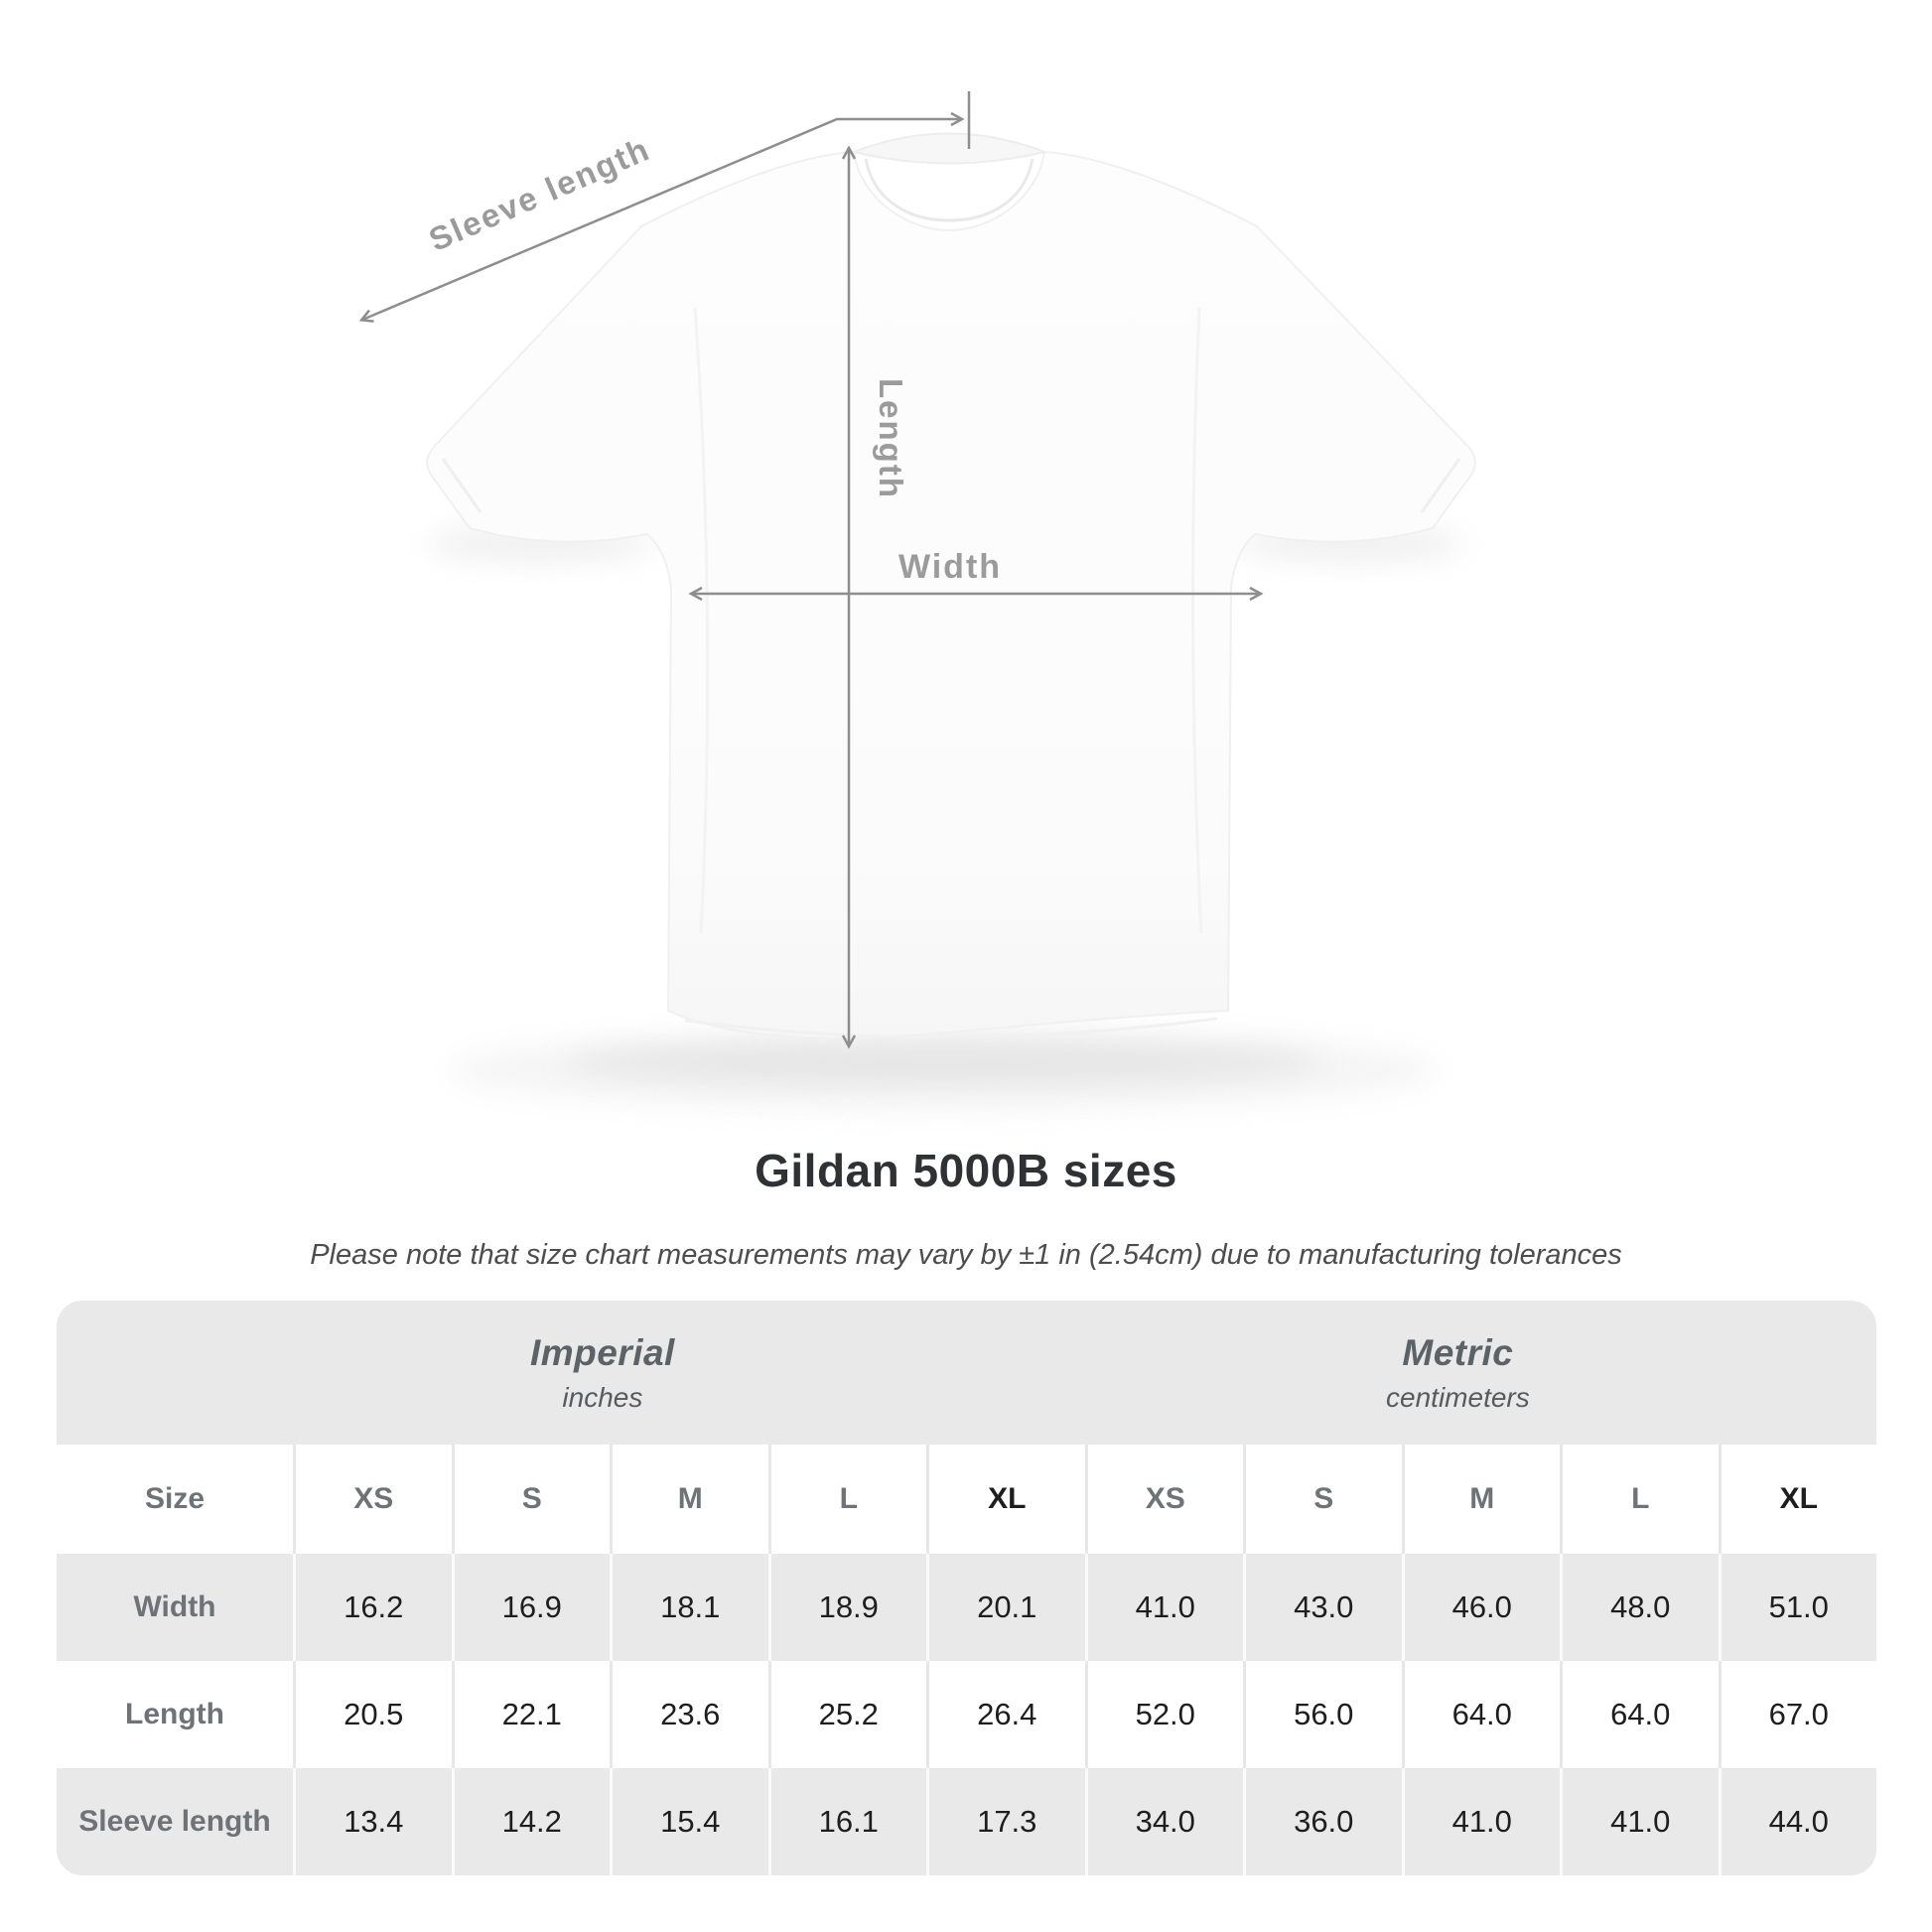  Describe the element at coordinates (891, 438) in the screenshot. I see `length-label: Length` at that location.